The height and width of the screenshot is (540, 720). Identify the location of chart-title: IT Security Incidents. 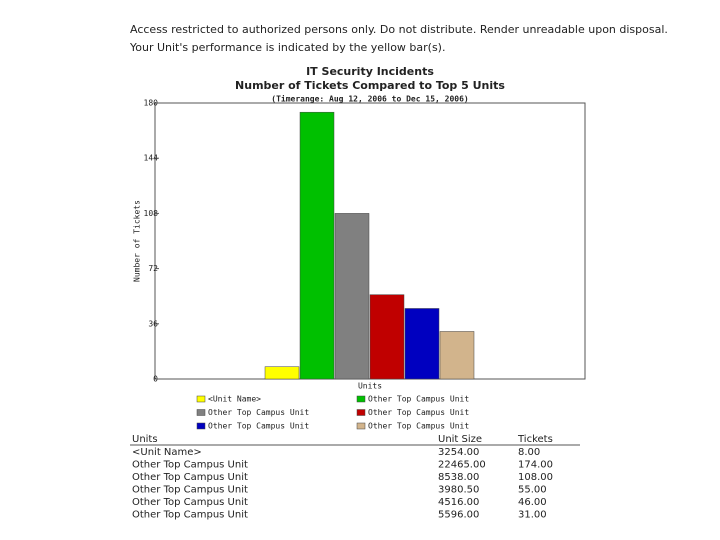
(370, 71).